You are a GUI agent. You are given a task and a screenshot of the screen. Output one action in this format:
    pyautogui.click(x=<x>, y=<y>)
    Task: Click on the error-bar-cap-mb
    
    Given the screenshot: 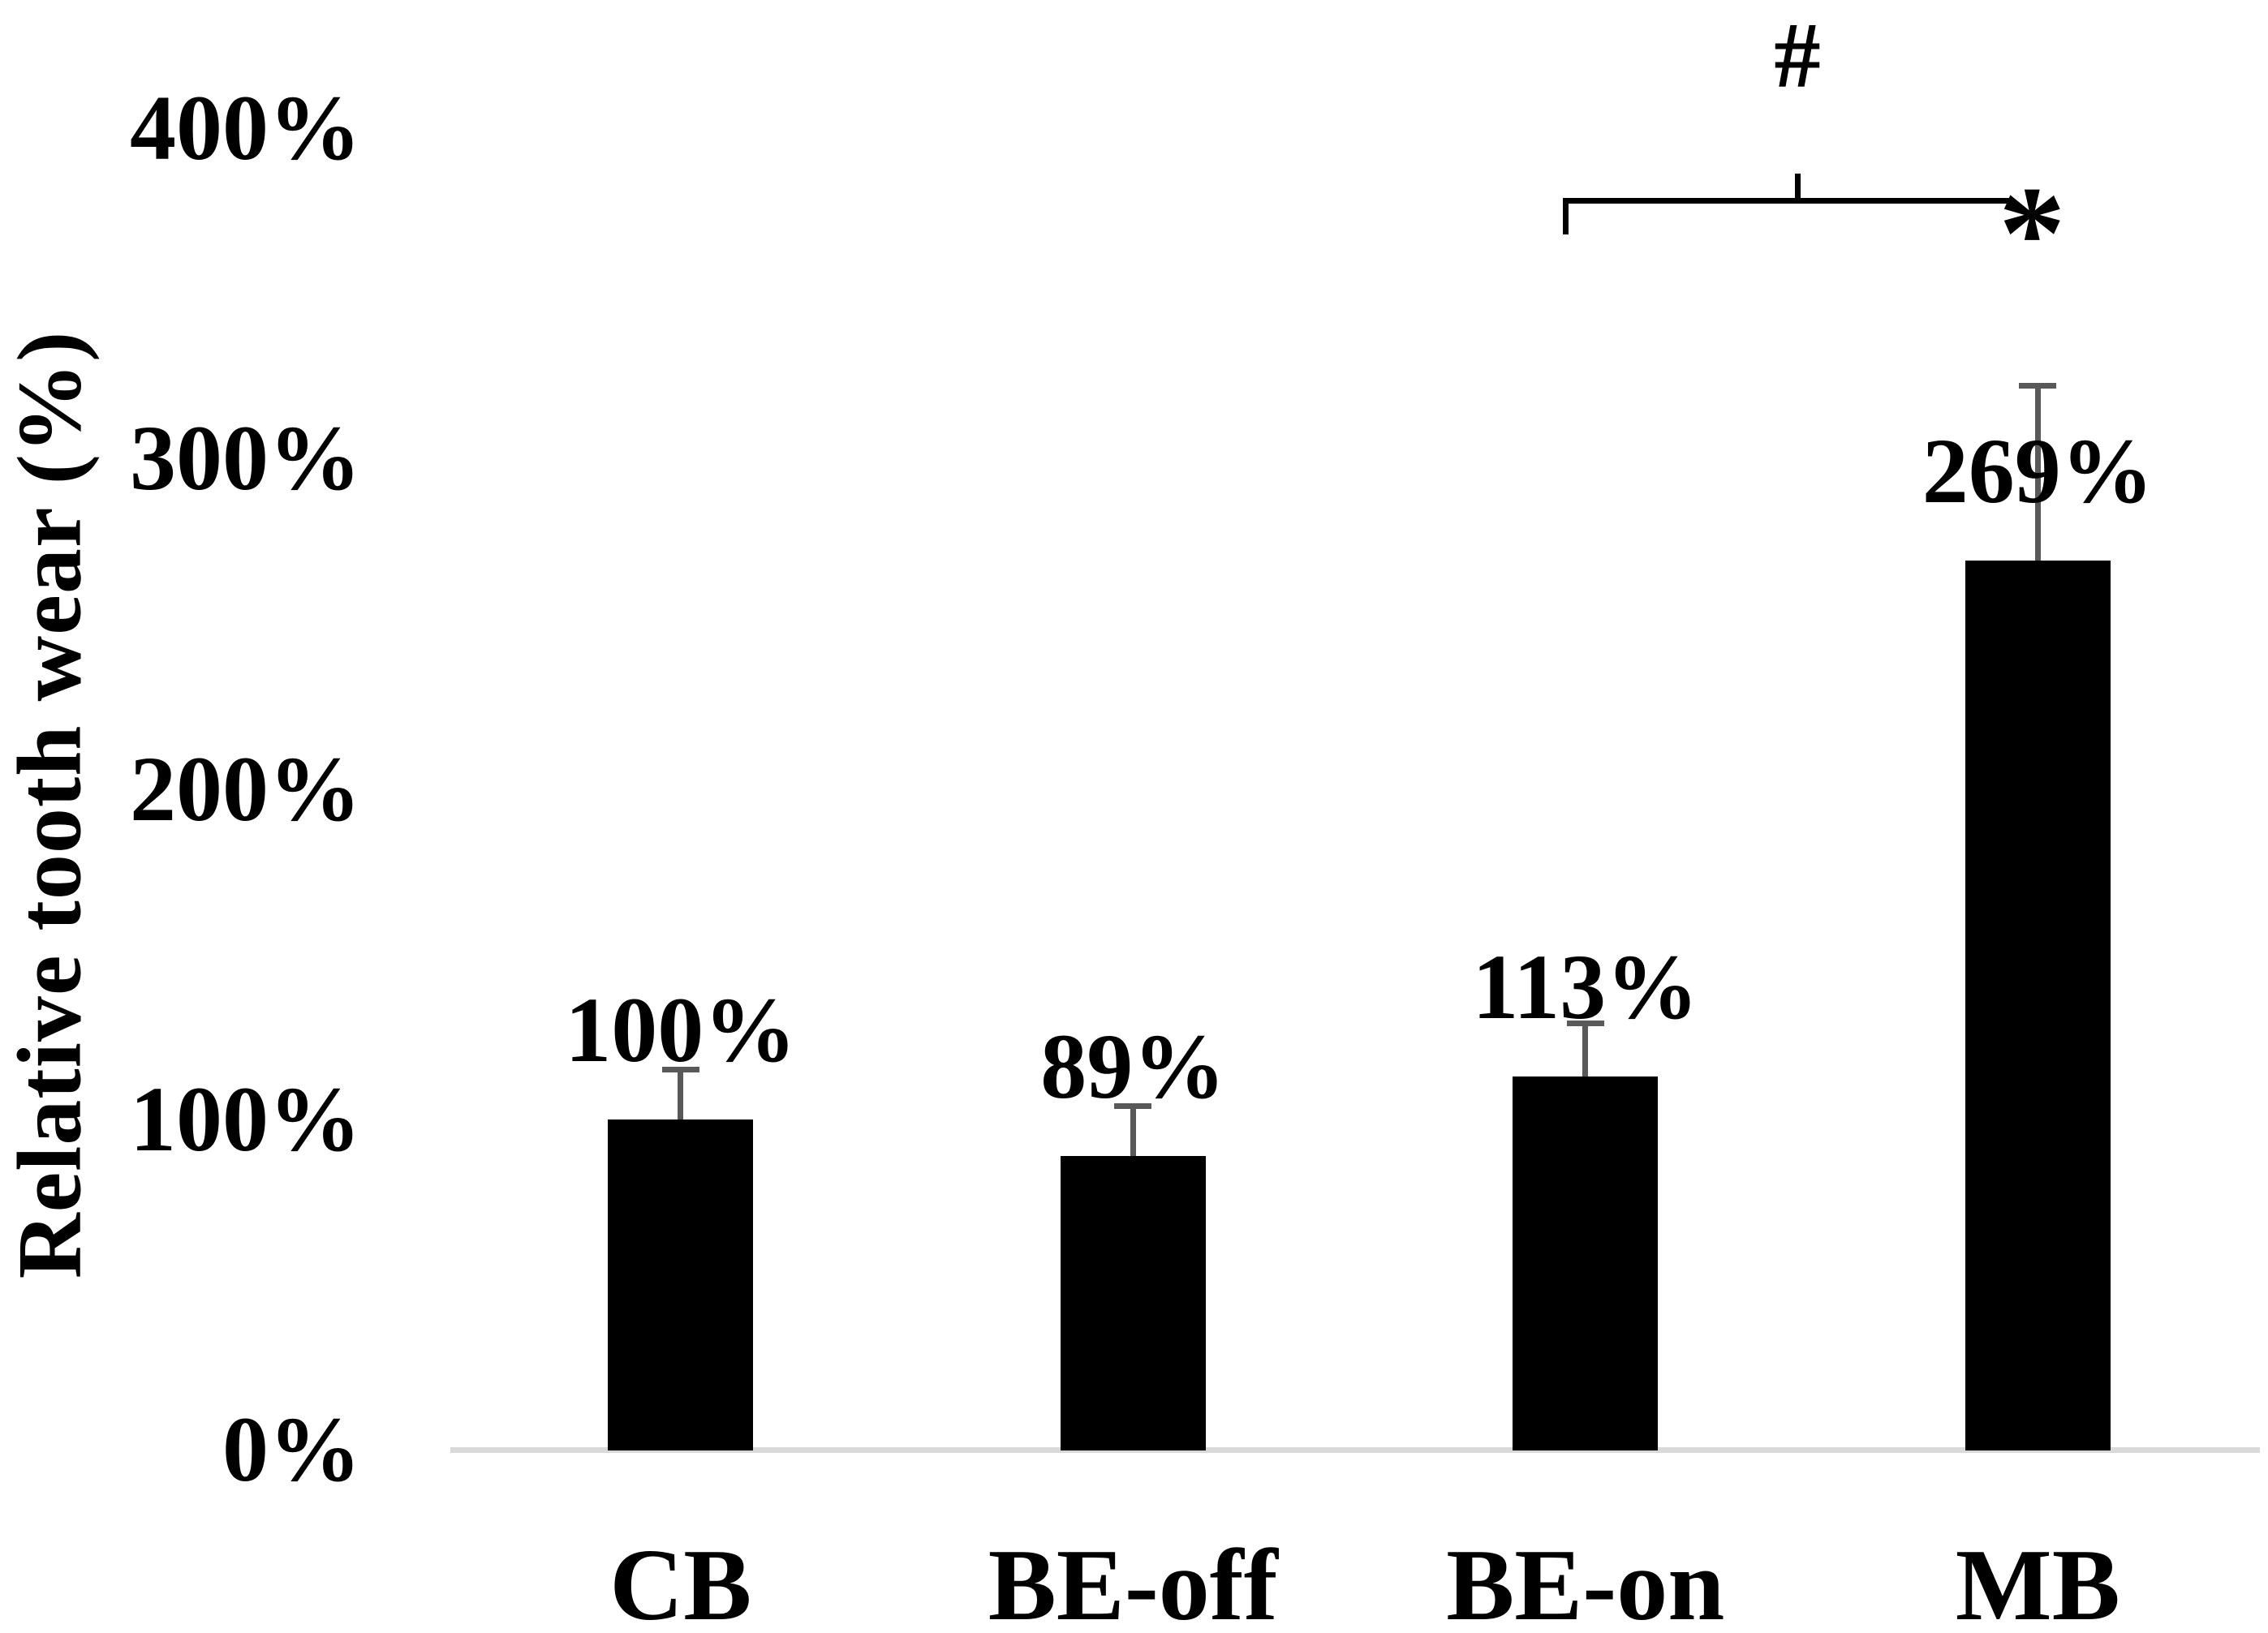 What is the action you would take?
    pyautogui.click(x=2038, y=386)
    